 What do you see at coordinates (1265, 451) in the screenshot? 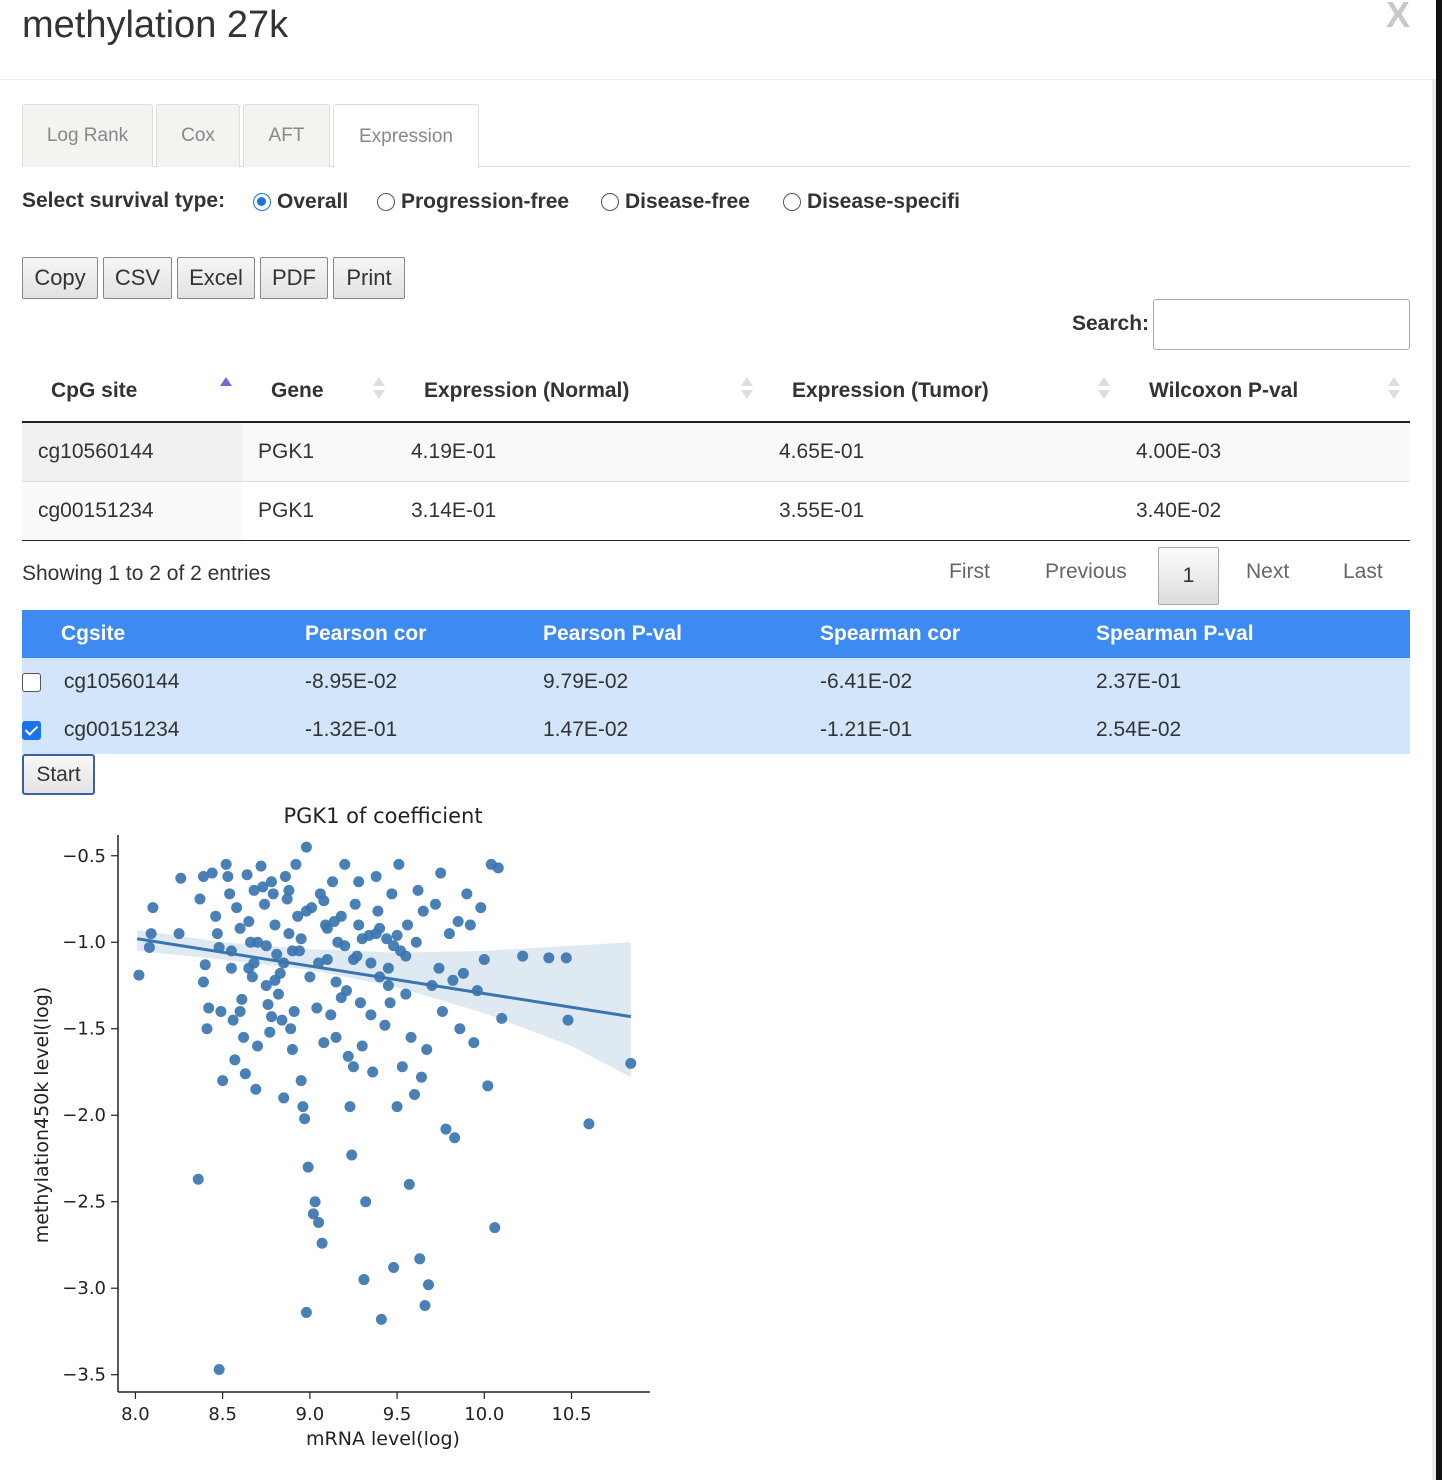
I see `cell-wilcoxon-pval: 4.00E-03` at bounding box center [1265, 451].